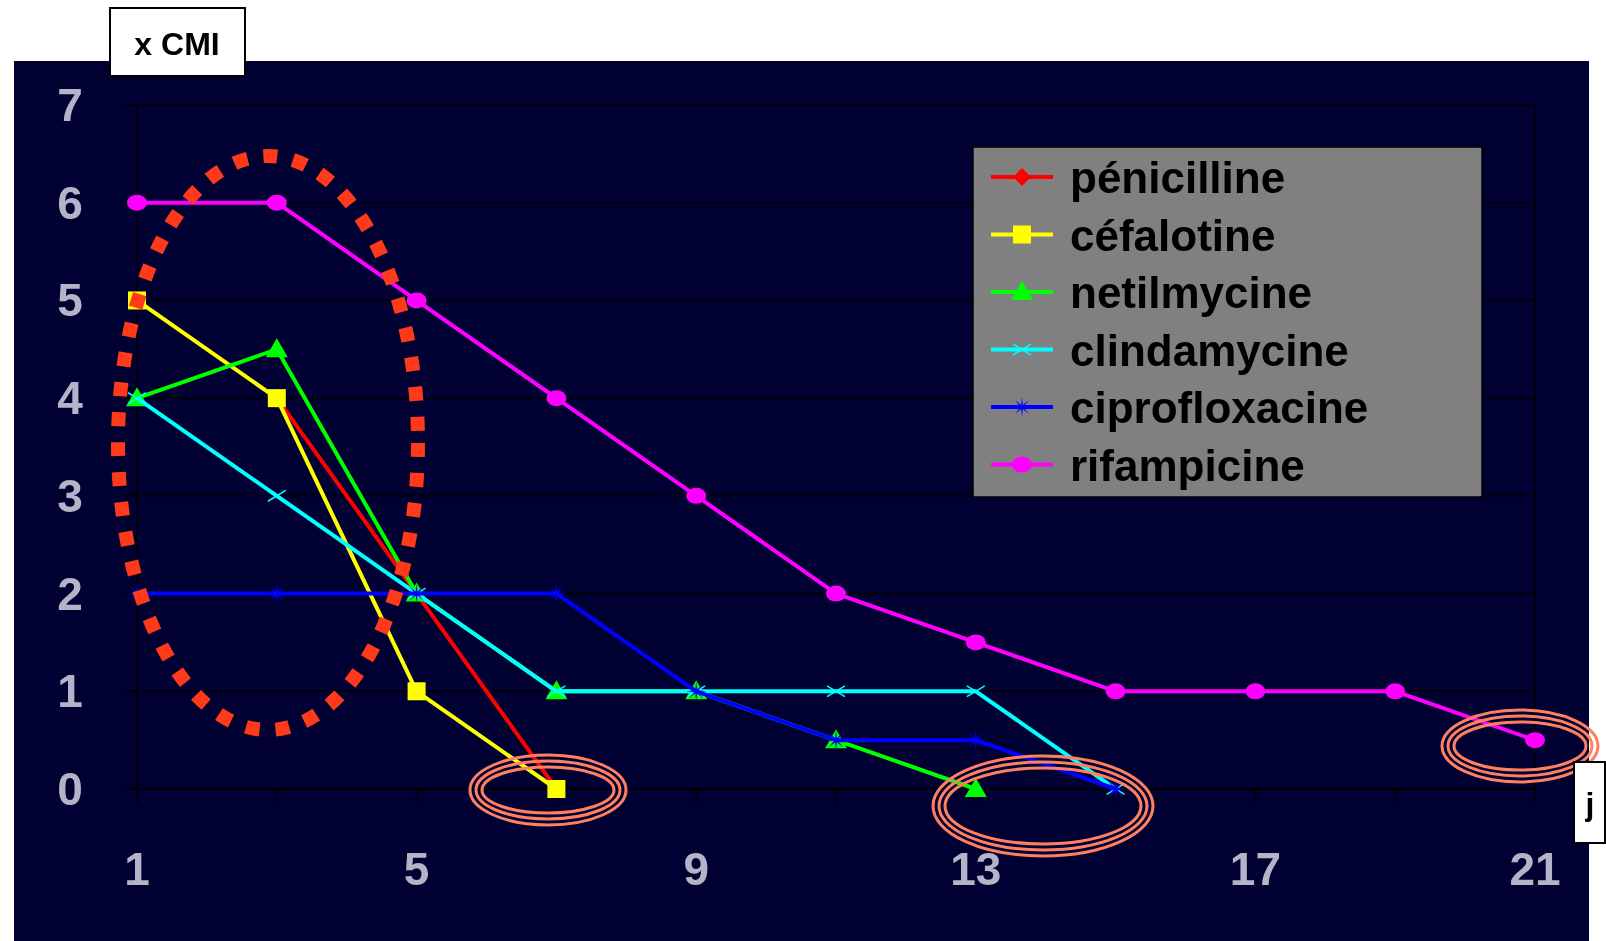 Image resolution: width=1606 pixels, height=941 pixels. Describe the element at coordinates (416, 869) in the screenshot. I see `x-tick-label: 5` at that location.